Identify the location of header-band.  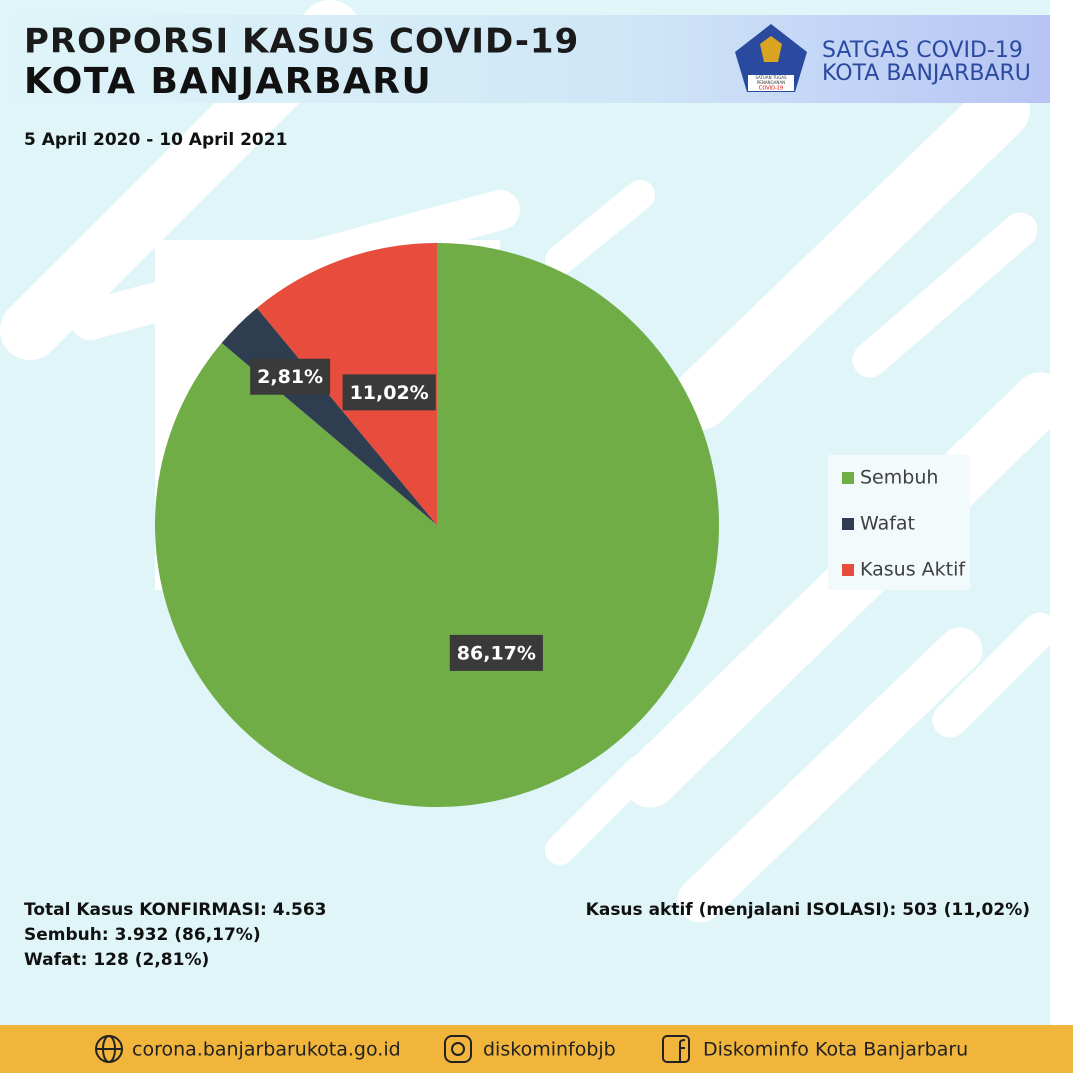
(525, 59).